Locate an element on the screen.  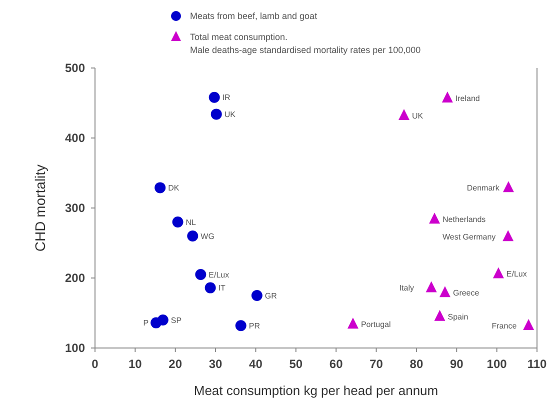
y-axis-title: CHD mortality is located at coordinates (40, 208).